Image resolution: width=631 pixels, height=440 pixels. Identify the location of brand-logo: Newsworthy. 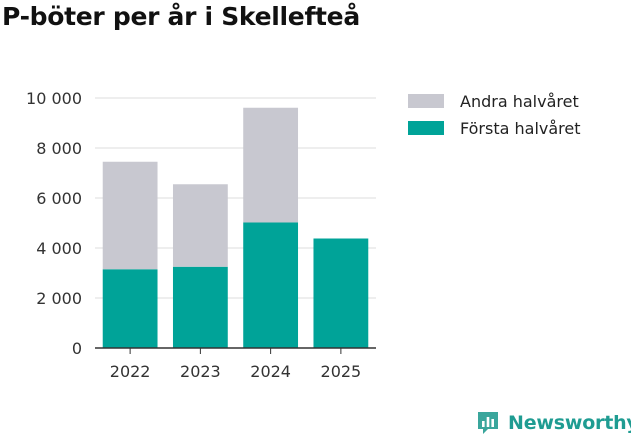
(553, 423).